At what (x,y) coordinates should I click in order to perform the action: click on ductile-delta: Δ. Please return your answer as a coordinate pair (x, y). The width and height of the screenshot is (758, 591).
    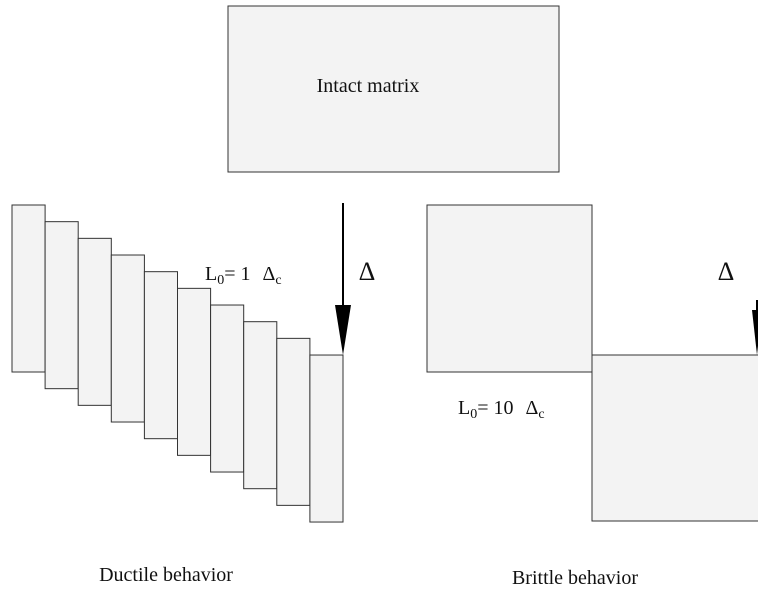
    Looking at the image, I should click on (367, 271).